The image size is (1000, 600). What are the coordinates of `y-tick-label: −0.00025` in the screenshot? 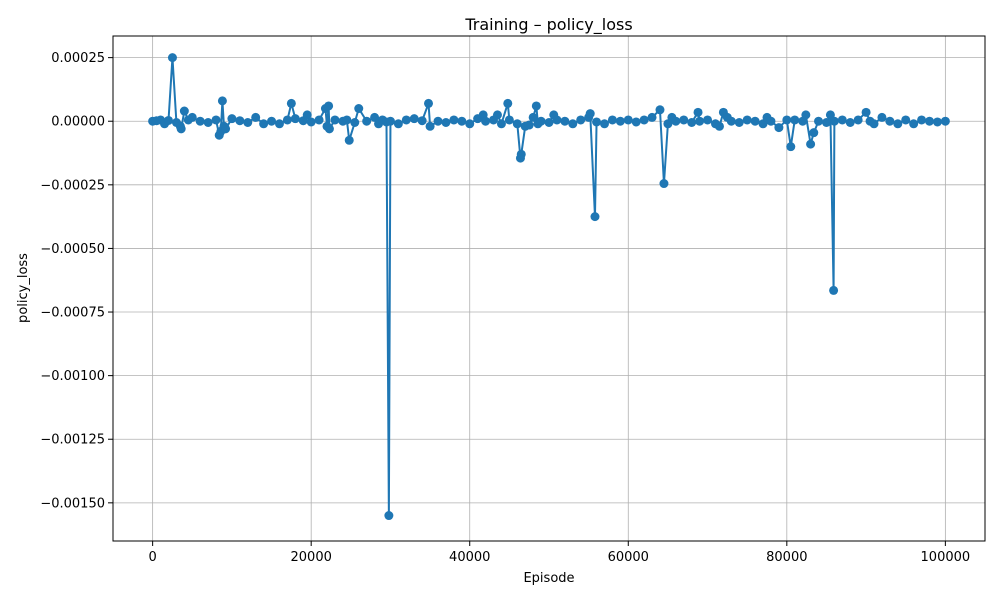 It's located at (72, 185).